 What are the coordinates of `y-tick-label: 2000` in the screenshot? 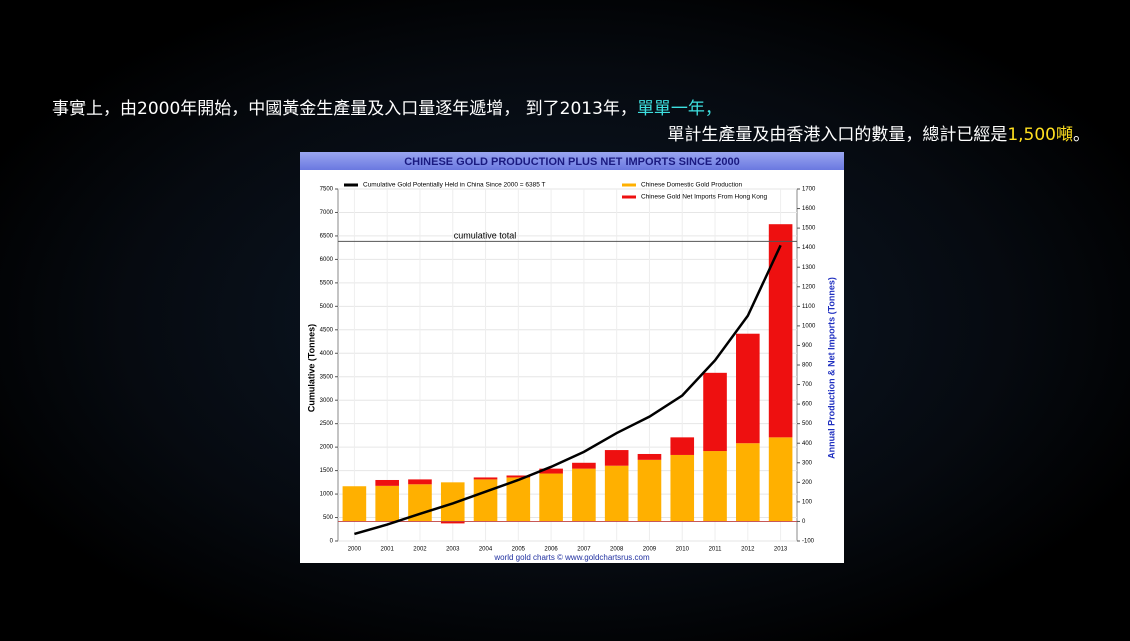 It's located at (327, 448).